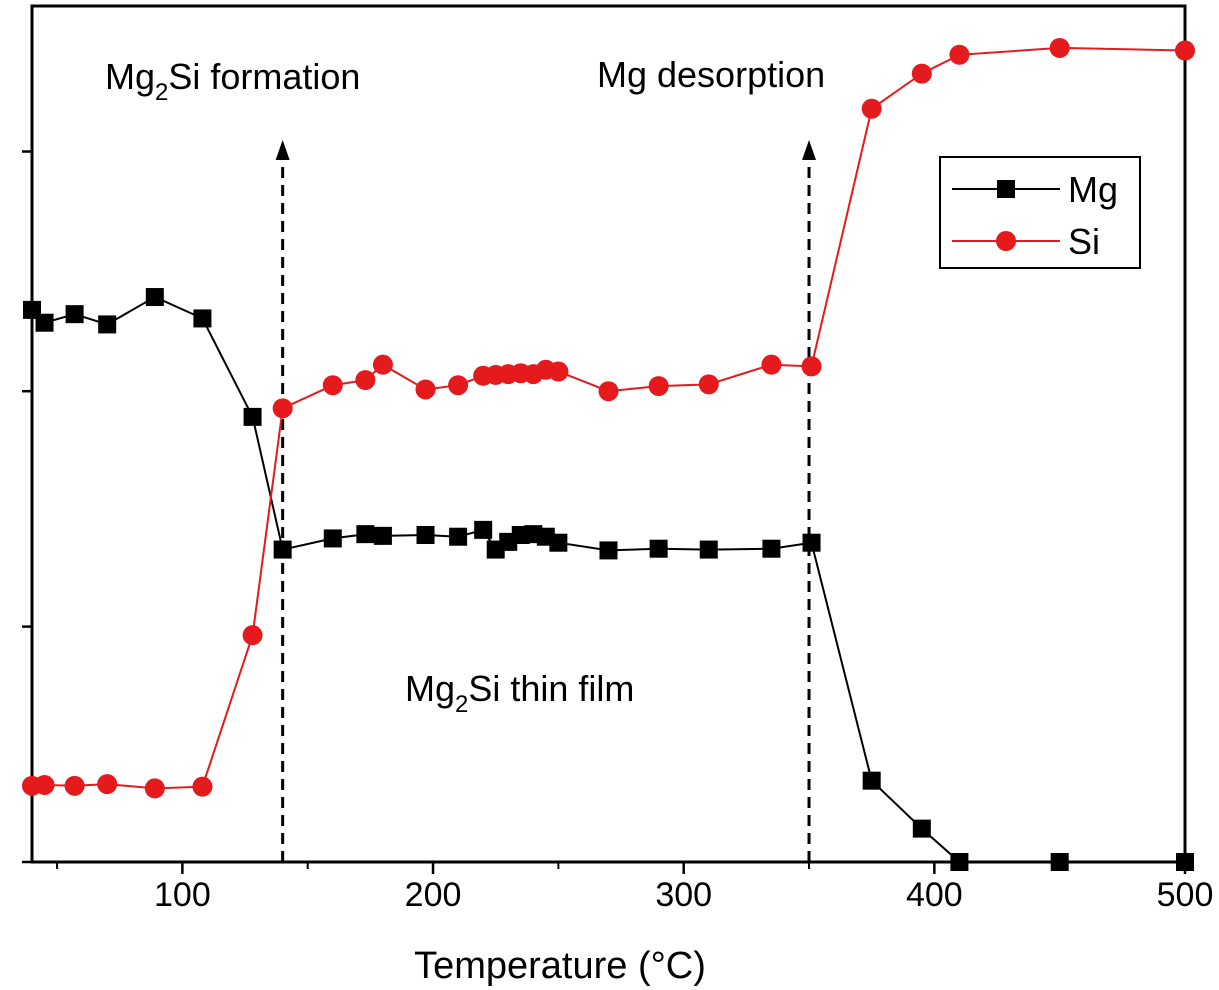 The width and height of the screenshot is (1219, 990). Describe the element at coordinates (1084, 241) in the screenshot. I see `legend-si-label: Si` at that location.